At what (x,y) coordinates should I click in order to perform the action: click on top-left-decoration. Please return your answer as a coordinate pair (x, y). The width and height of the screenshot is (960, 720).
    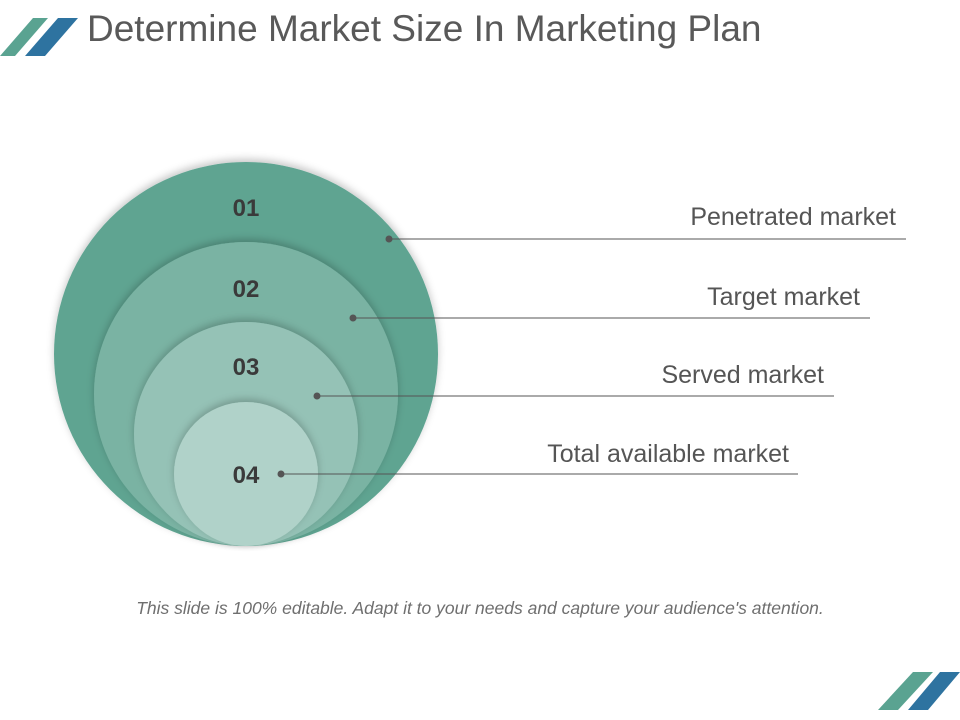
    Looking at the image, I should click on (39, 37).